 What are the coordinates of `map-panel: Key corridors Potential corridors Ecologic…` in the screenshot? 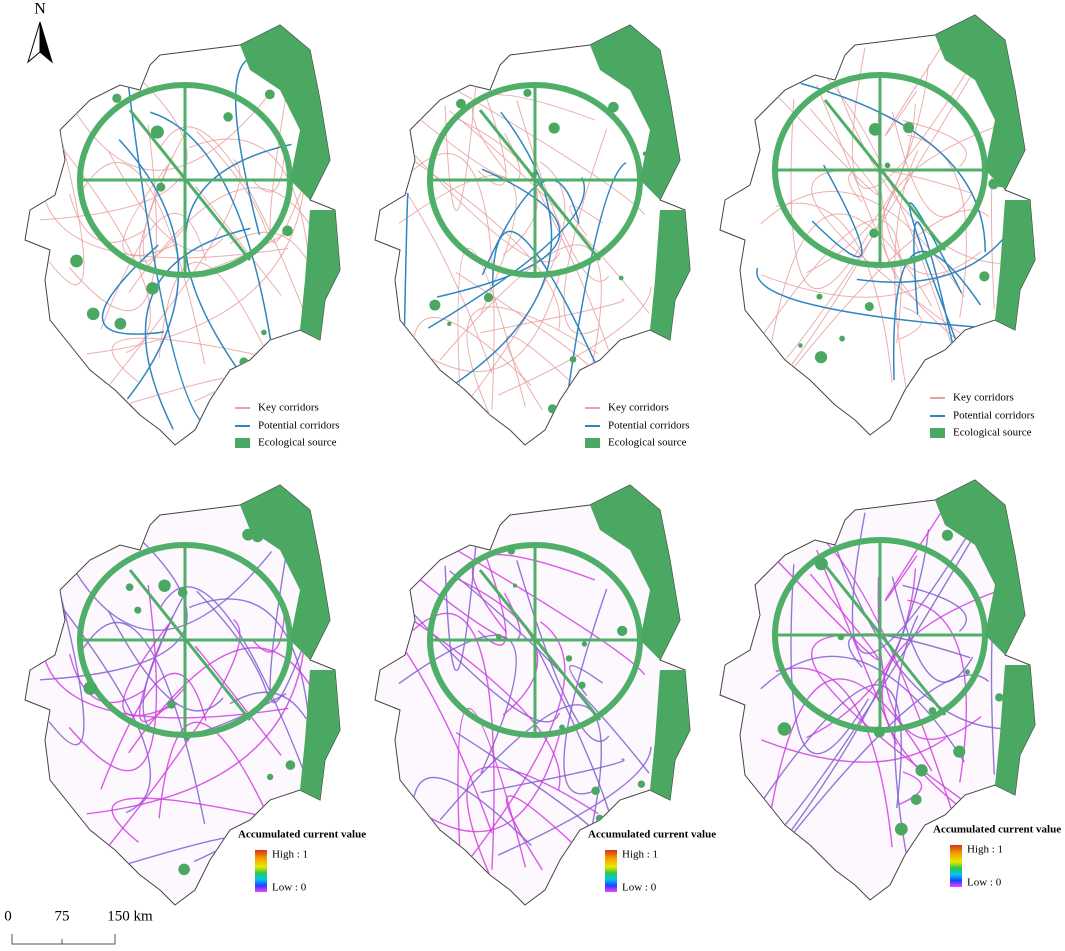 It's located at (532, 236).